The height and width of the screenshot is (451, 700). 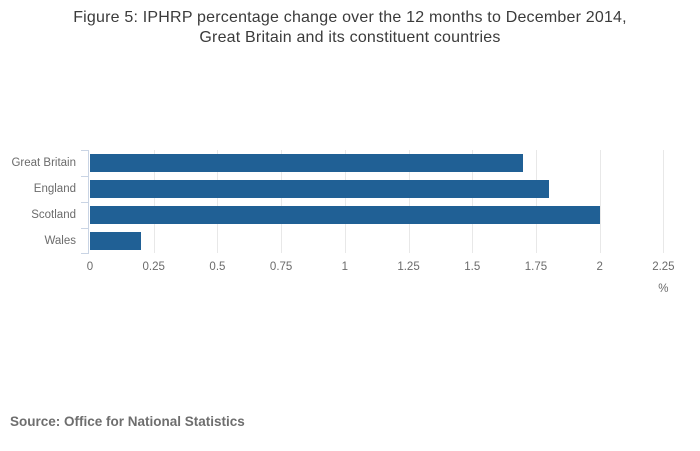 I want to click on bar-scotland, so click(x=345, y=215).